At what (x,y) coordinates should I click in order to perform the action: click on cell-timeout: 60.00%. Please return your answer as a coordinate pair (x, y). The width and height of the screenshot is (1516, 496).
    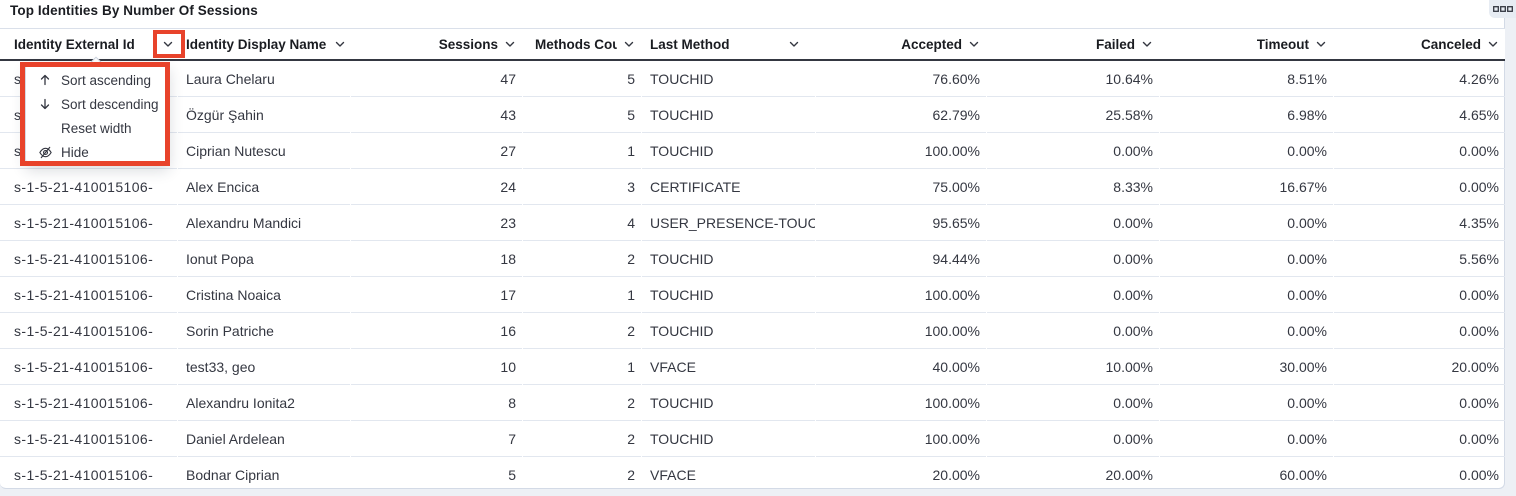
    Looking at the image, I should click on (1246, 472).